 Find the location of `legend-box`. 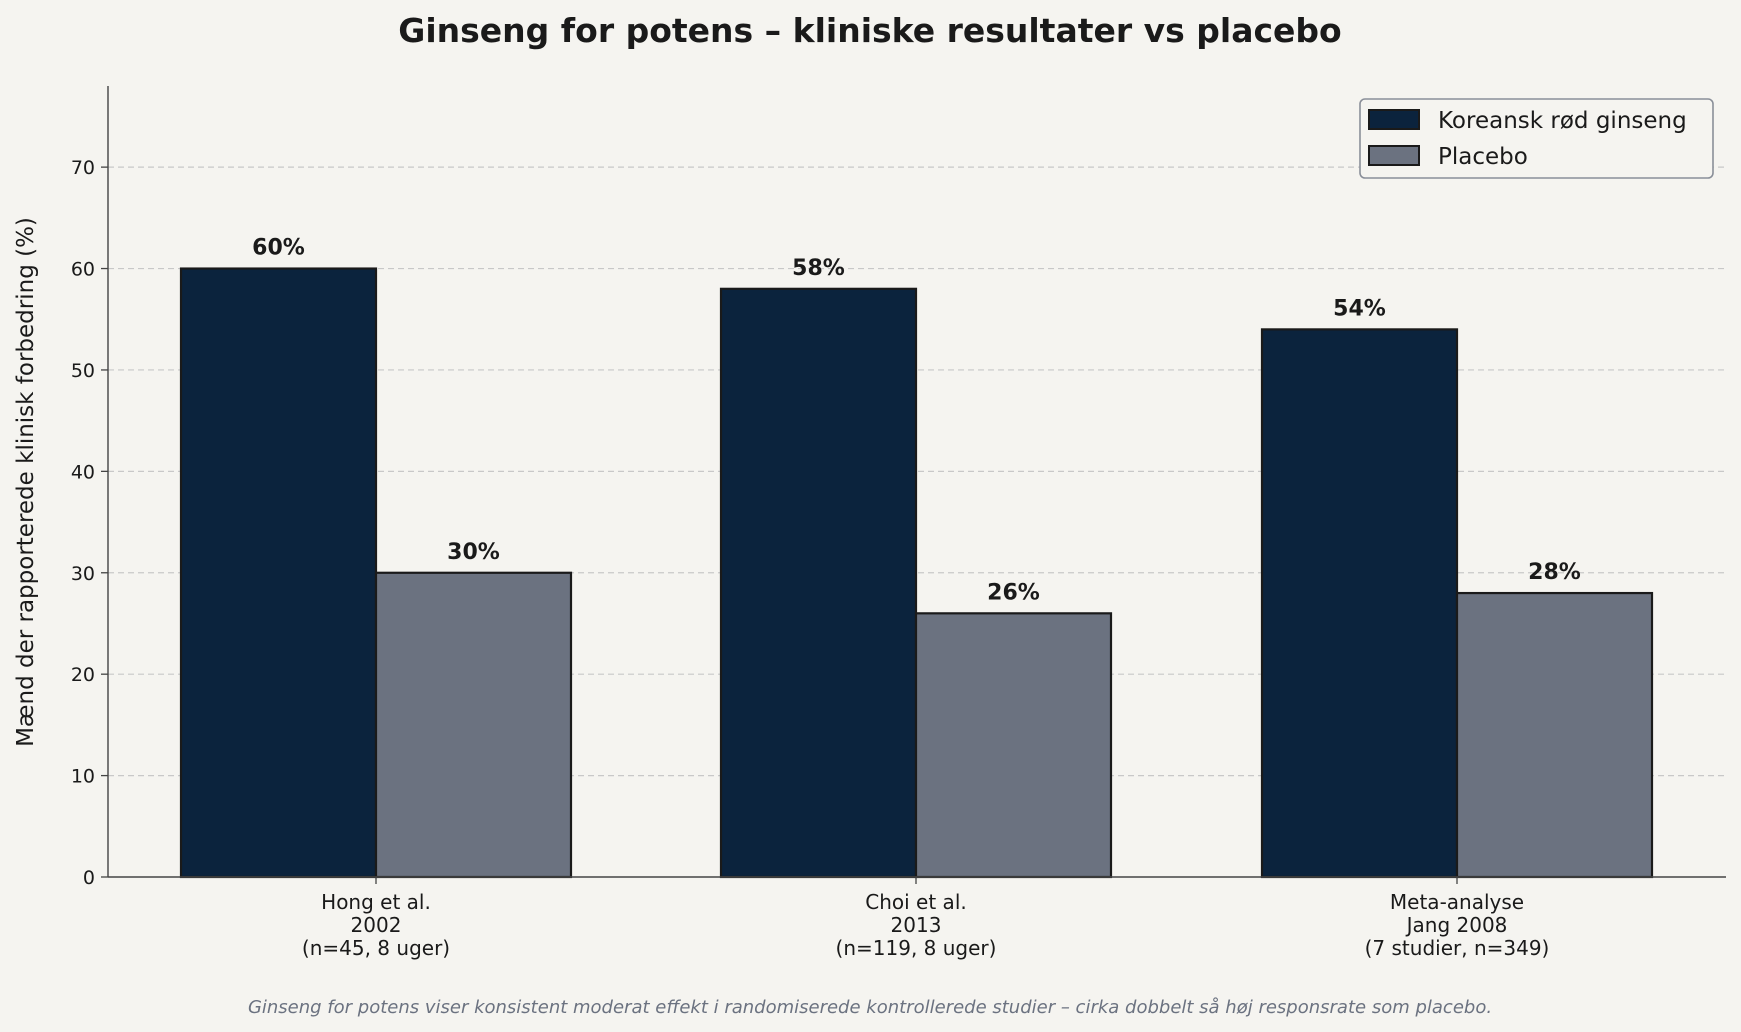

legend-box is located at coordinates (1536, 138).